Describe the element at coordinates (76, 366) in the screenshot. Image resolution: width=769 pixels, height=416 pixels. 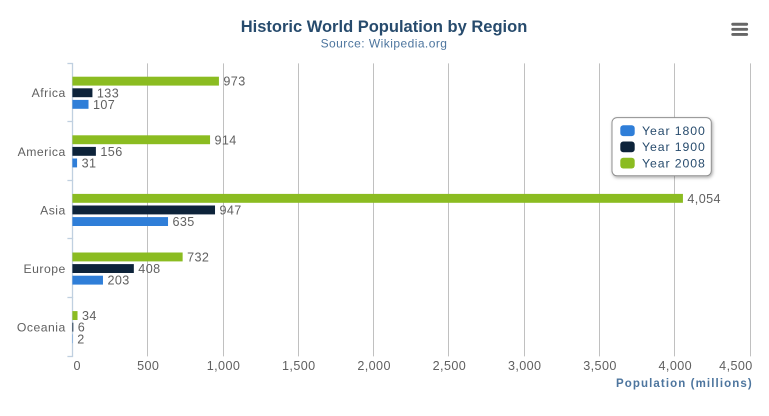
I see `svg-text: 0` at that location.